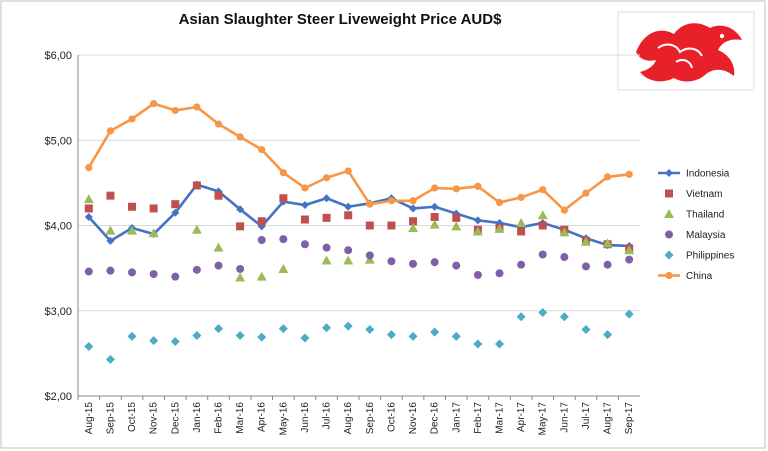 This screenshot has height=451, width=768. Describe the element at coordinates (704, 194) in the screenshot. I see `legend-label: Vietnam` at that location.